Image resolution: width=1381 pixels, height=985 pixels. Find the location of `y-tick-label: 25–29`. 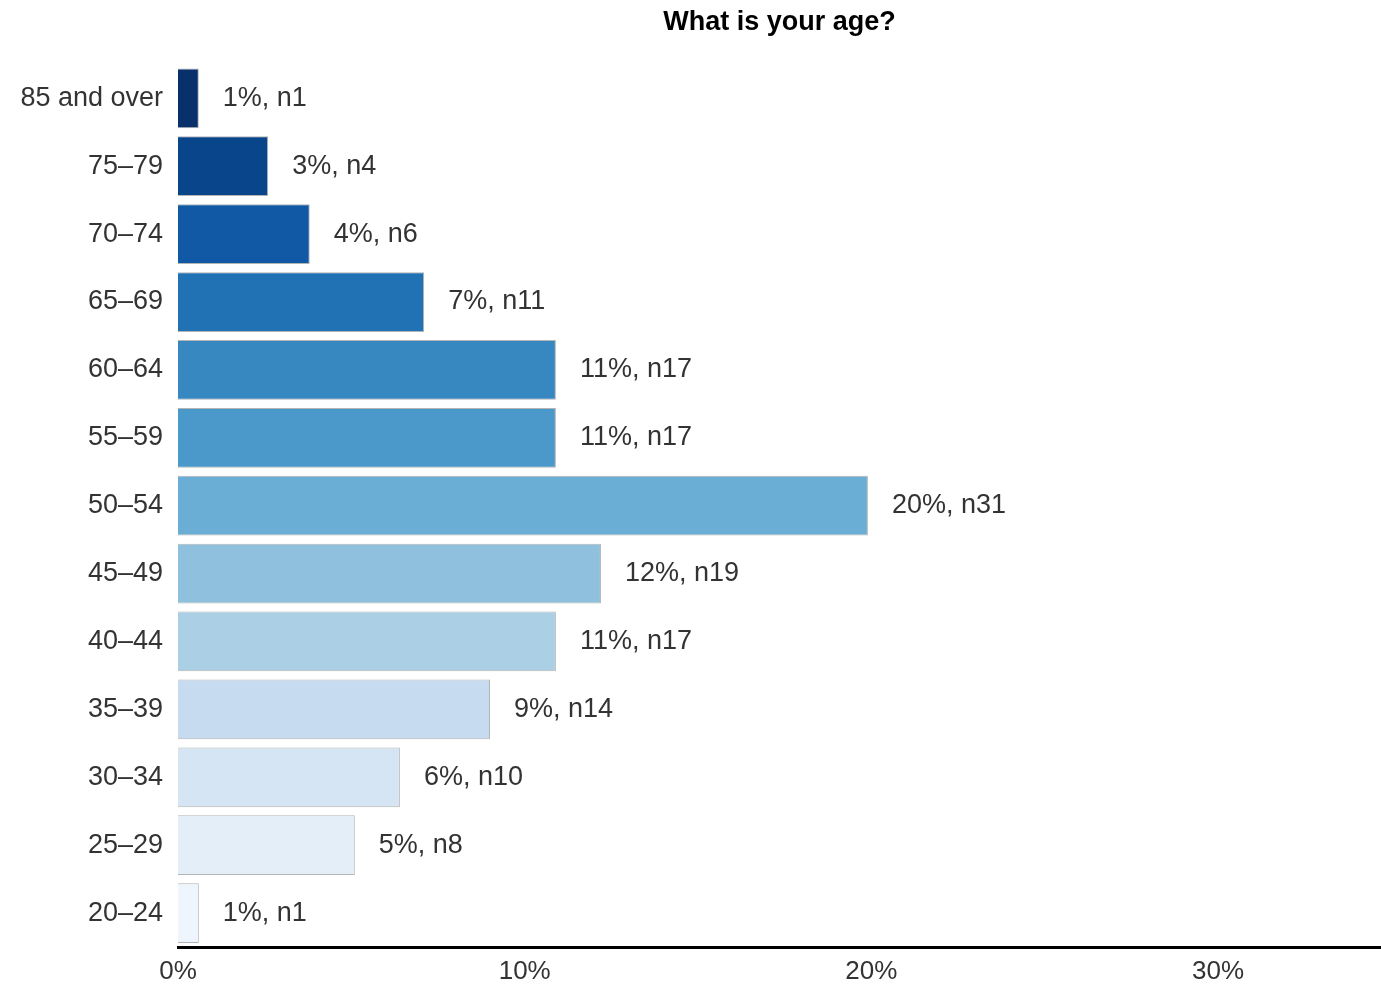

y-tick-label: 25–29 is located at coordinates (125, 843).